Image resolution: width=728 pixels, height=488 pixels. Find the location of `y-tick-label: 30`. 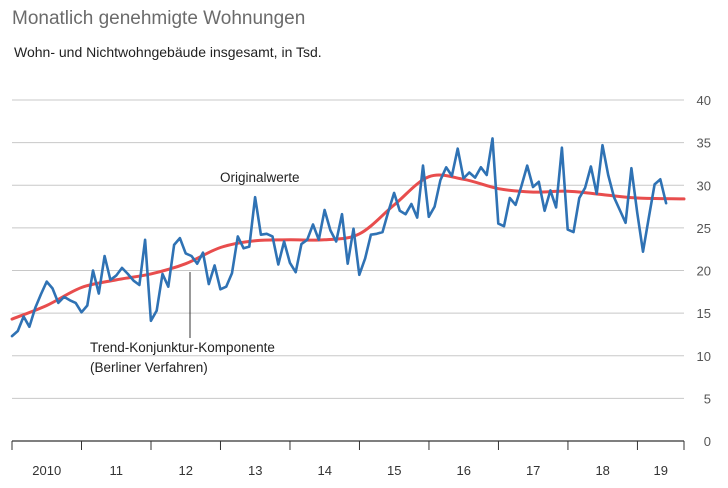

y-tick-label: 30 is located at coordinates (704, 185).